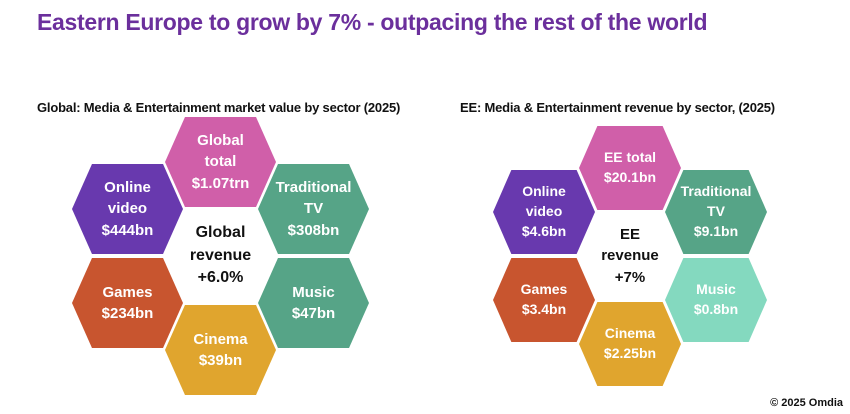 Image resolution: width=850 pixels, height=414 pixels. I want to click on hexagon-online-video: Online video $4.6bn, so click(544, 212).